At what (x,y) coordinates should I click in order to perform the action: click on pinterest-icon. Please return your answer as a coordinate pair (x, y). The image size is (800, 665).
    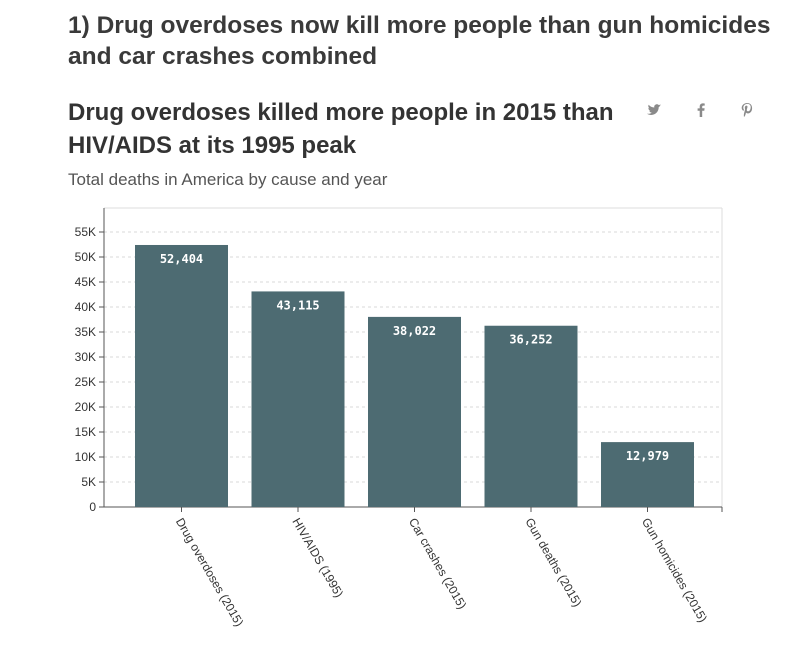
    Looking at the image, I should click on (747, 110).